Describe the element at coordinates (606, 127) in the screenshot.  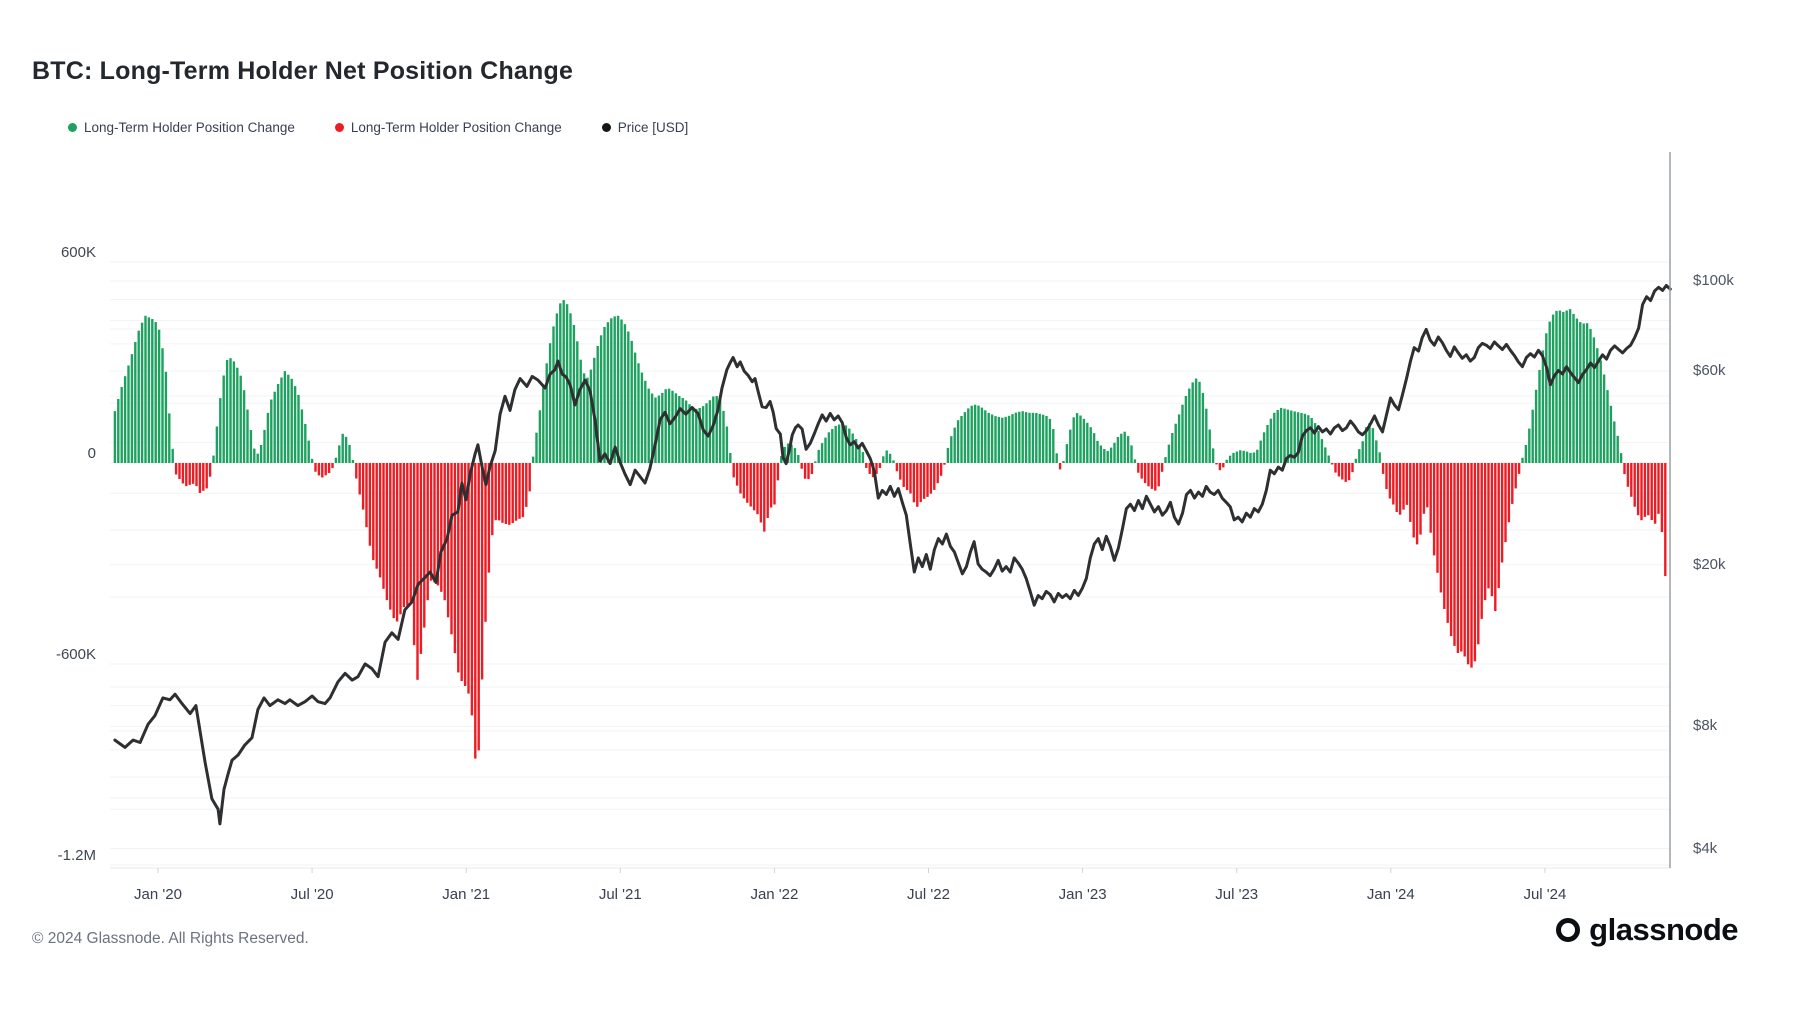
I see `legend-dot-black-icon` at that location.